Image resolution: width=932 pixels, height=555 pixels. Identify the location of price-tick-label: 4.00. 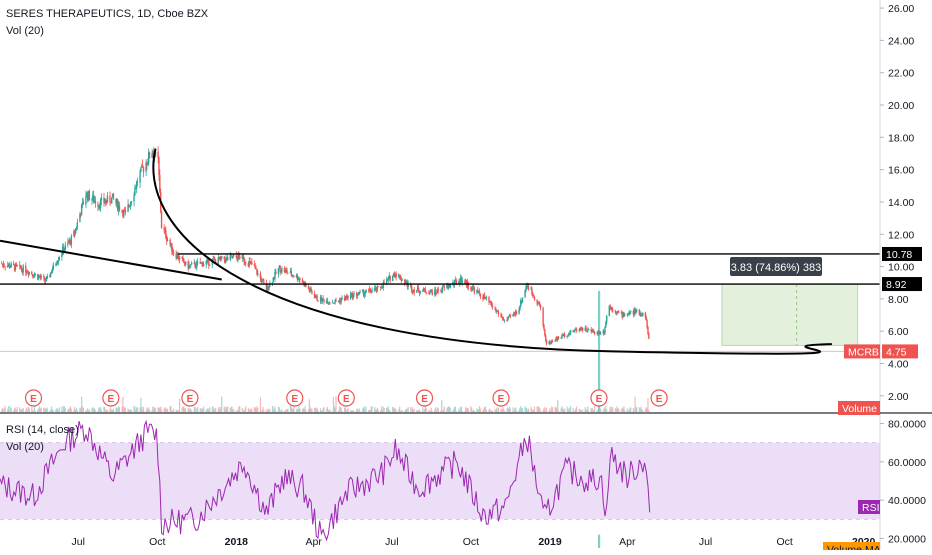
(898, 365).